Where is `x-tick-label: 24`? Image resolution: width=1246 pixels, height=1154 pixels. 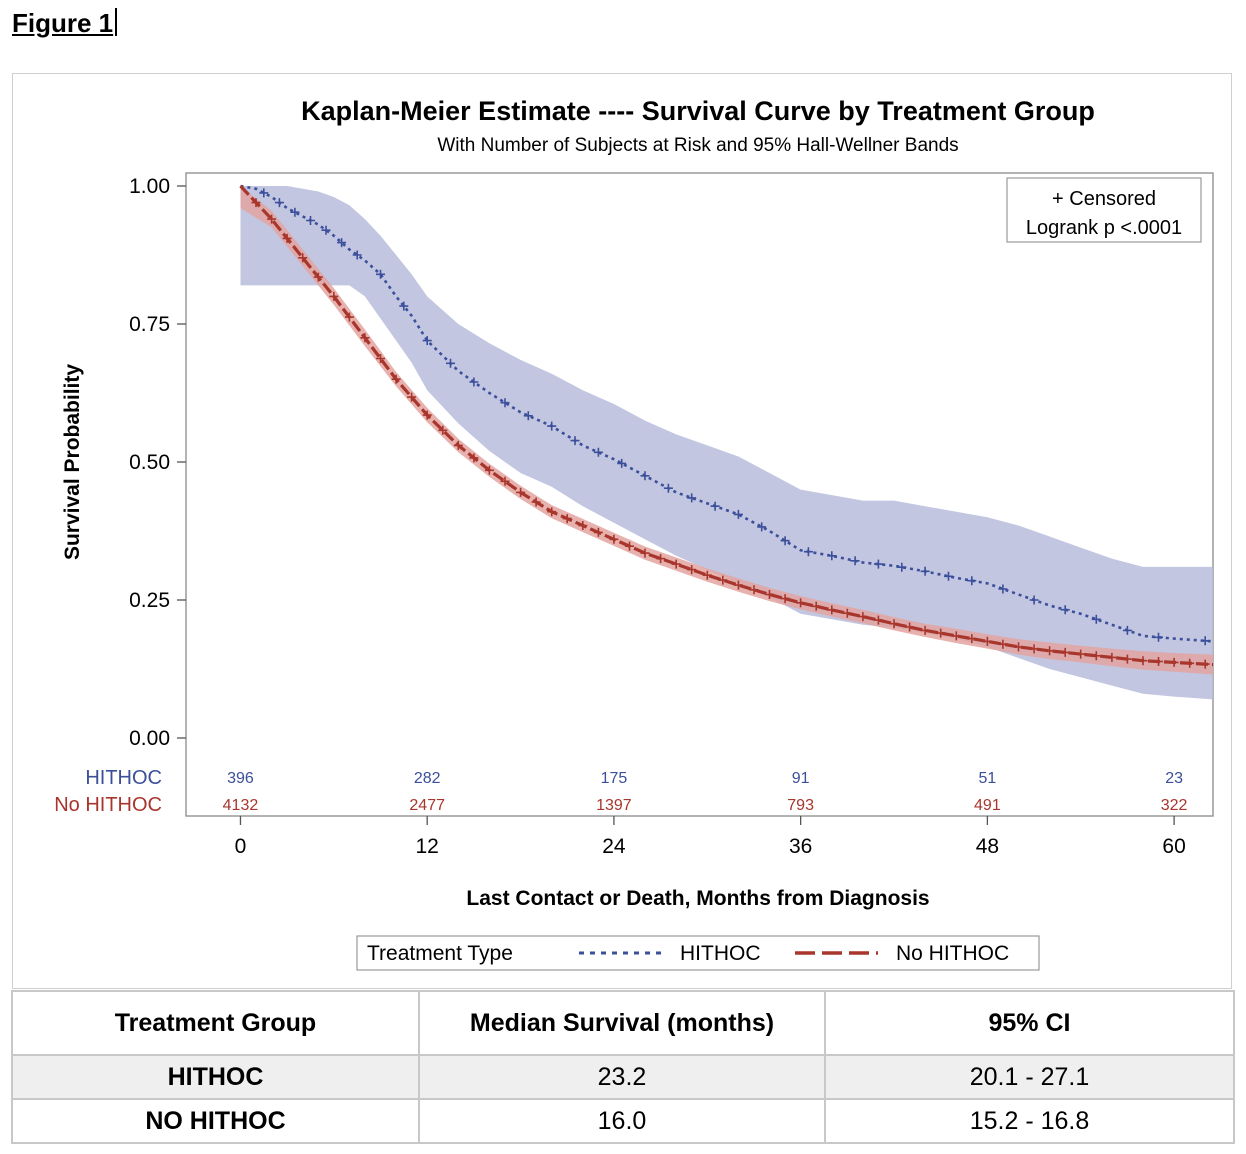
x-tick-label: 24 is located at coordinates (614, 846).